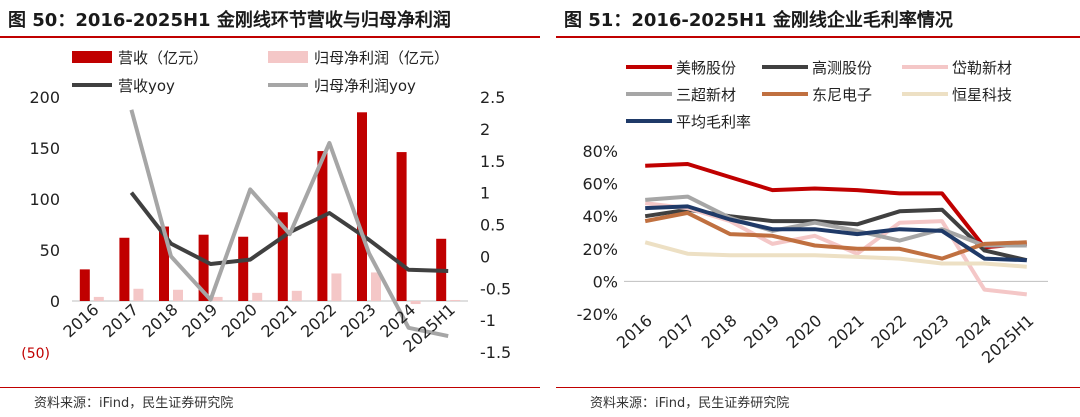 The height and width of the screenshot is (417, 1080). What do you see at coordinates (134, 403) in the screenshot?
I see `left-source-note: 资料来源：iFind，民生证券研究院` at bounding box center [134, 403].